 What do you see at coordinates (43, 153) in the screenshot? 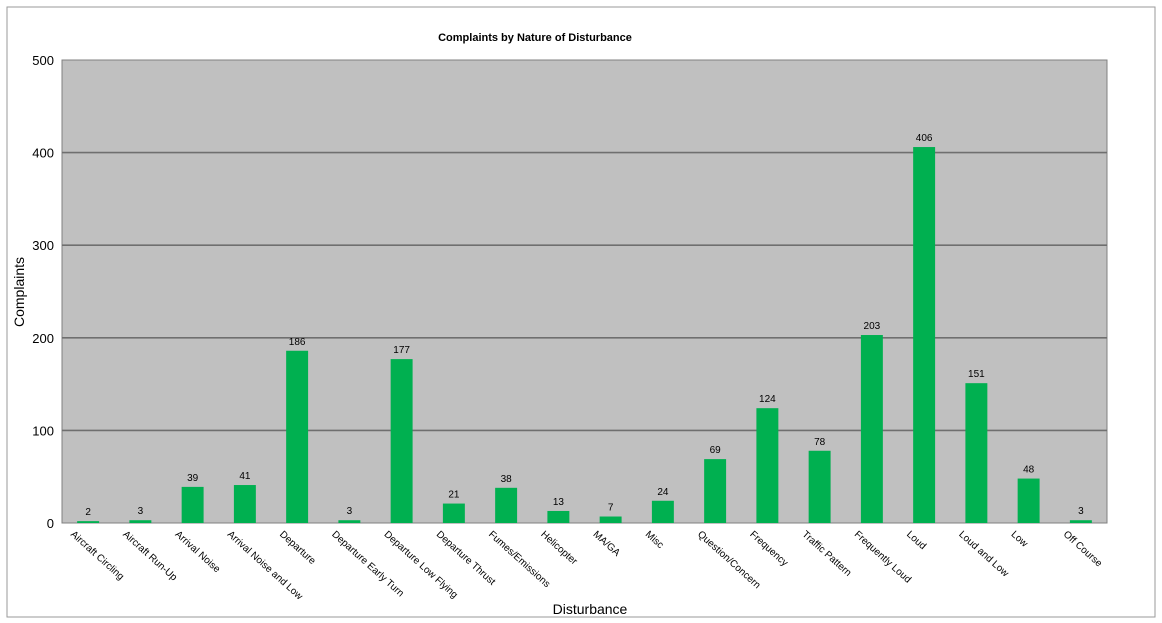
I see `y-tick-label: 400` at bounding box center [43, 153].